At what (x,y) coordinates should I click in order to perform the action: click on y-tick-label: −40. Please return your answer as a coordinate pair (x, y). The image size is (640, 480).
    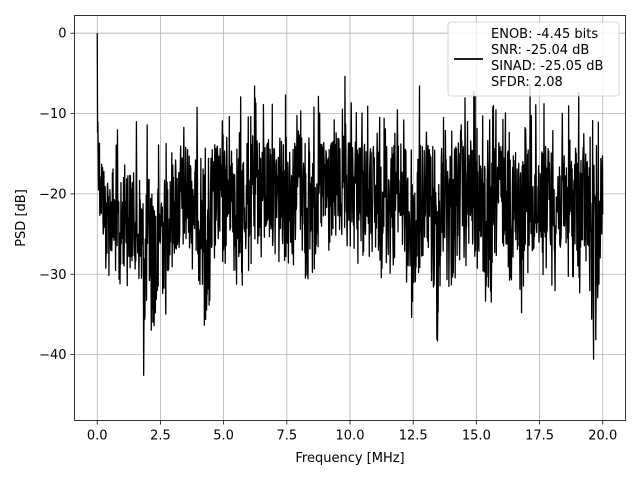
    Looking at the image, I should click on (52, 355).